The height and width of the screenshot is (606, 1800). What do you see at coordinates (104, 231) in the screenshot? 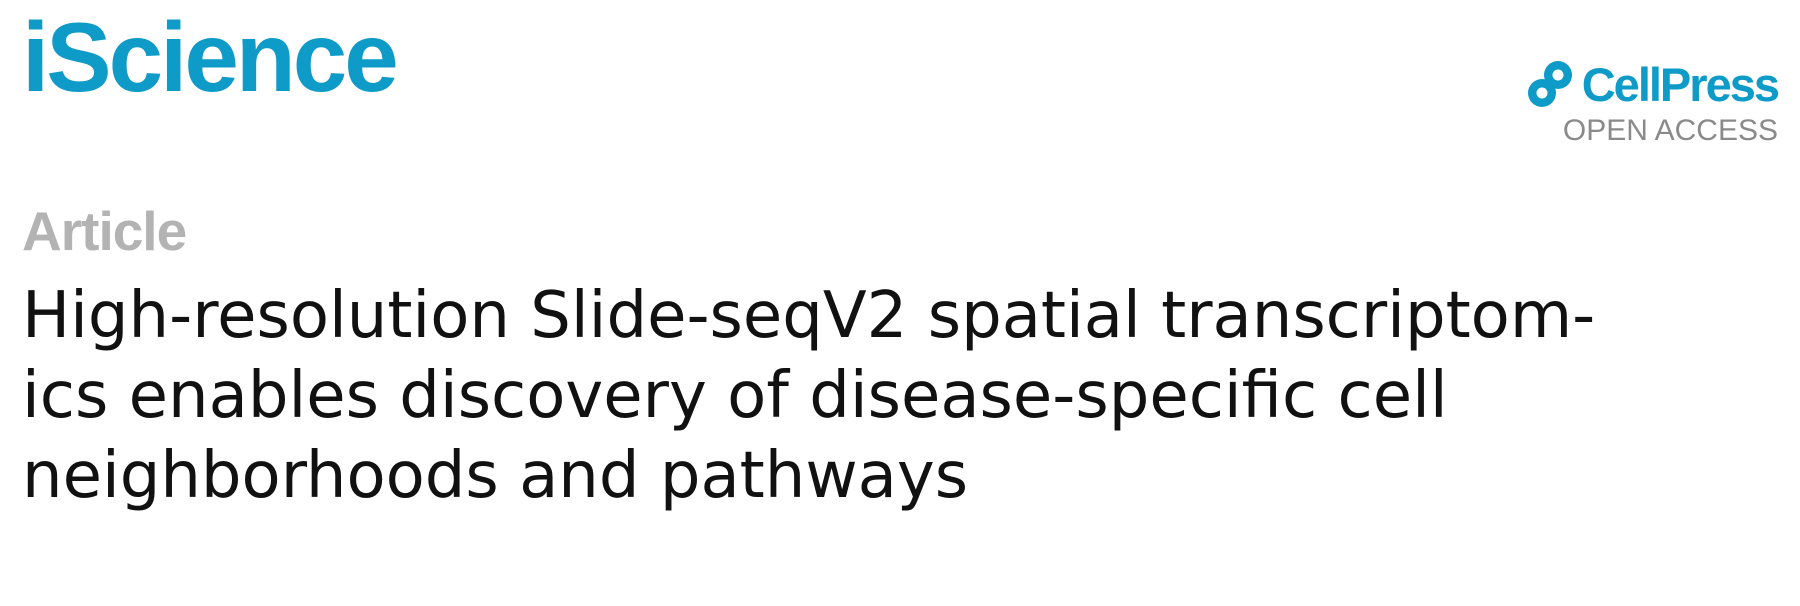
I see `article-type-label: Article` at bounding box center [104, 231].